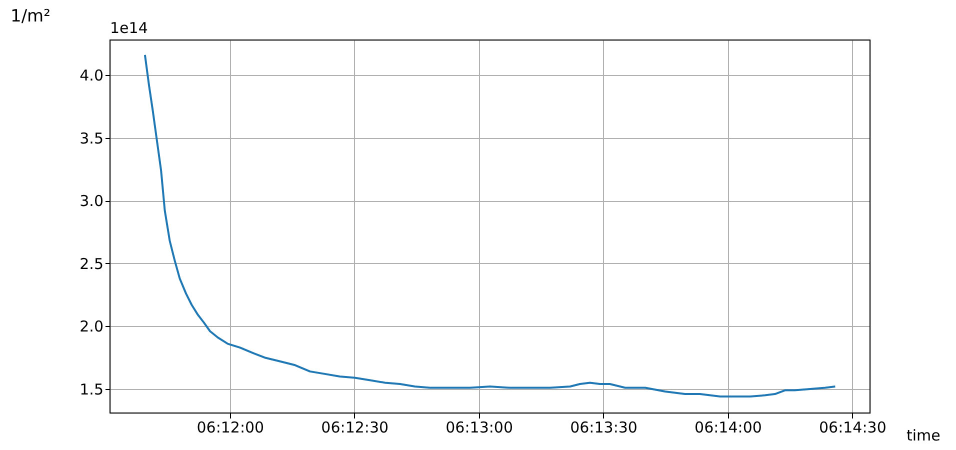 This screenshot has height=450, width=956. I want to click on text: 1e14, so click(129, 28).